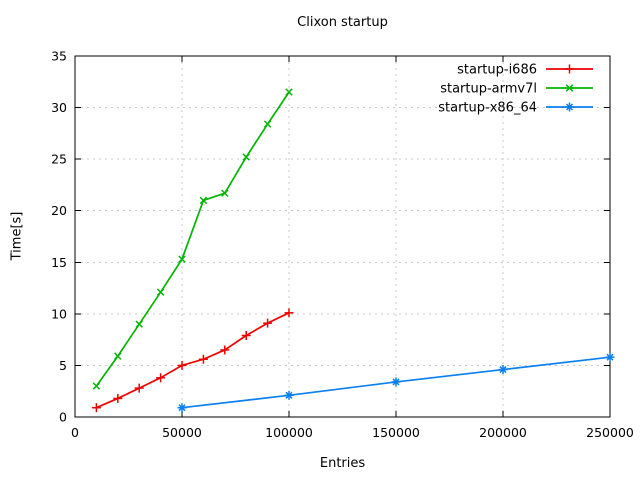 Image resolution: width=640 pixels, height=480 pixels. Describe the element at coordinates (182, 432) in the screenshot. I see `x-tick-label: 50000` at that location.